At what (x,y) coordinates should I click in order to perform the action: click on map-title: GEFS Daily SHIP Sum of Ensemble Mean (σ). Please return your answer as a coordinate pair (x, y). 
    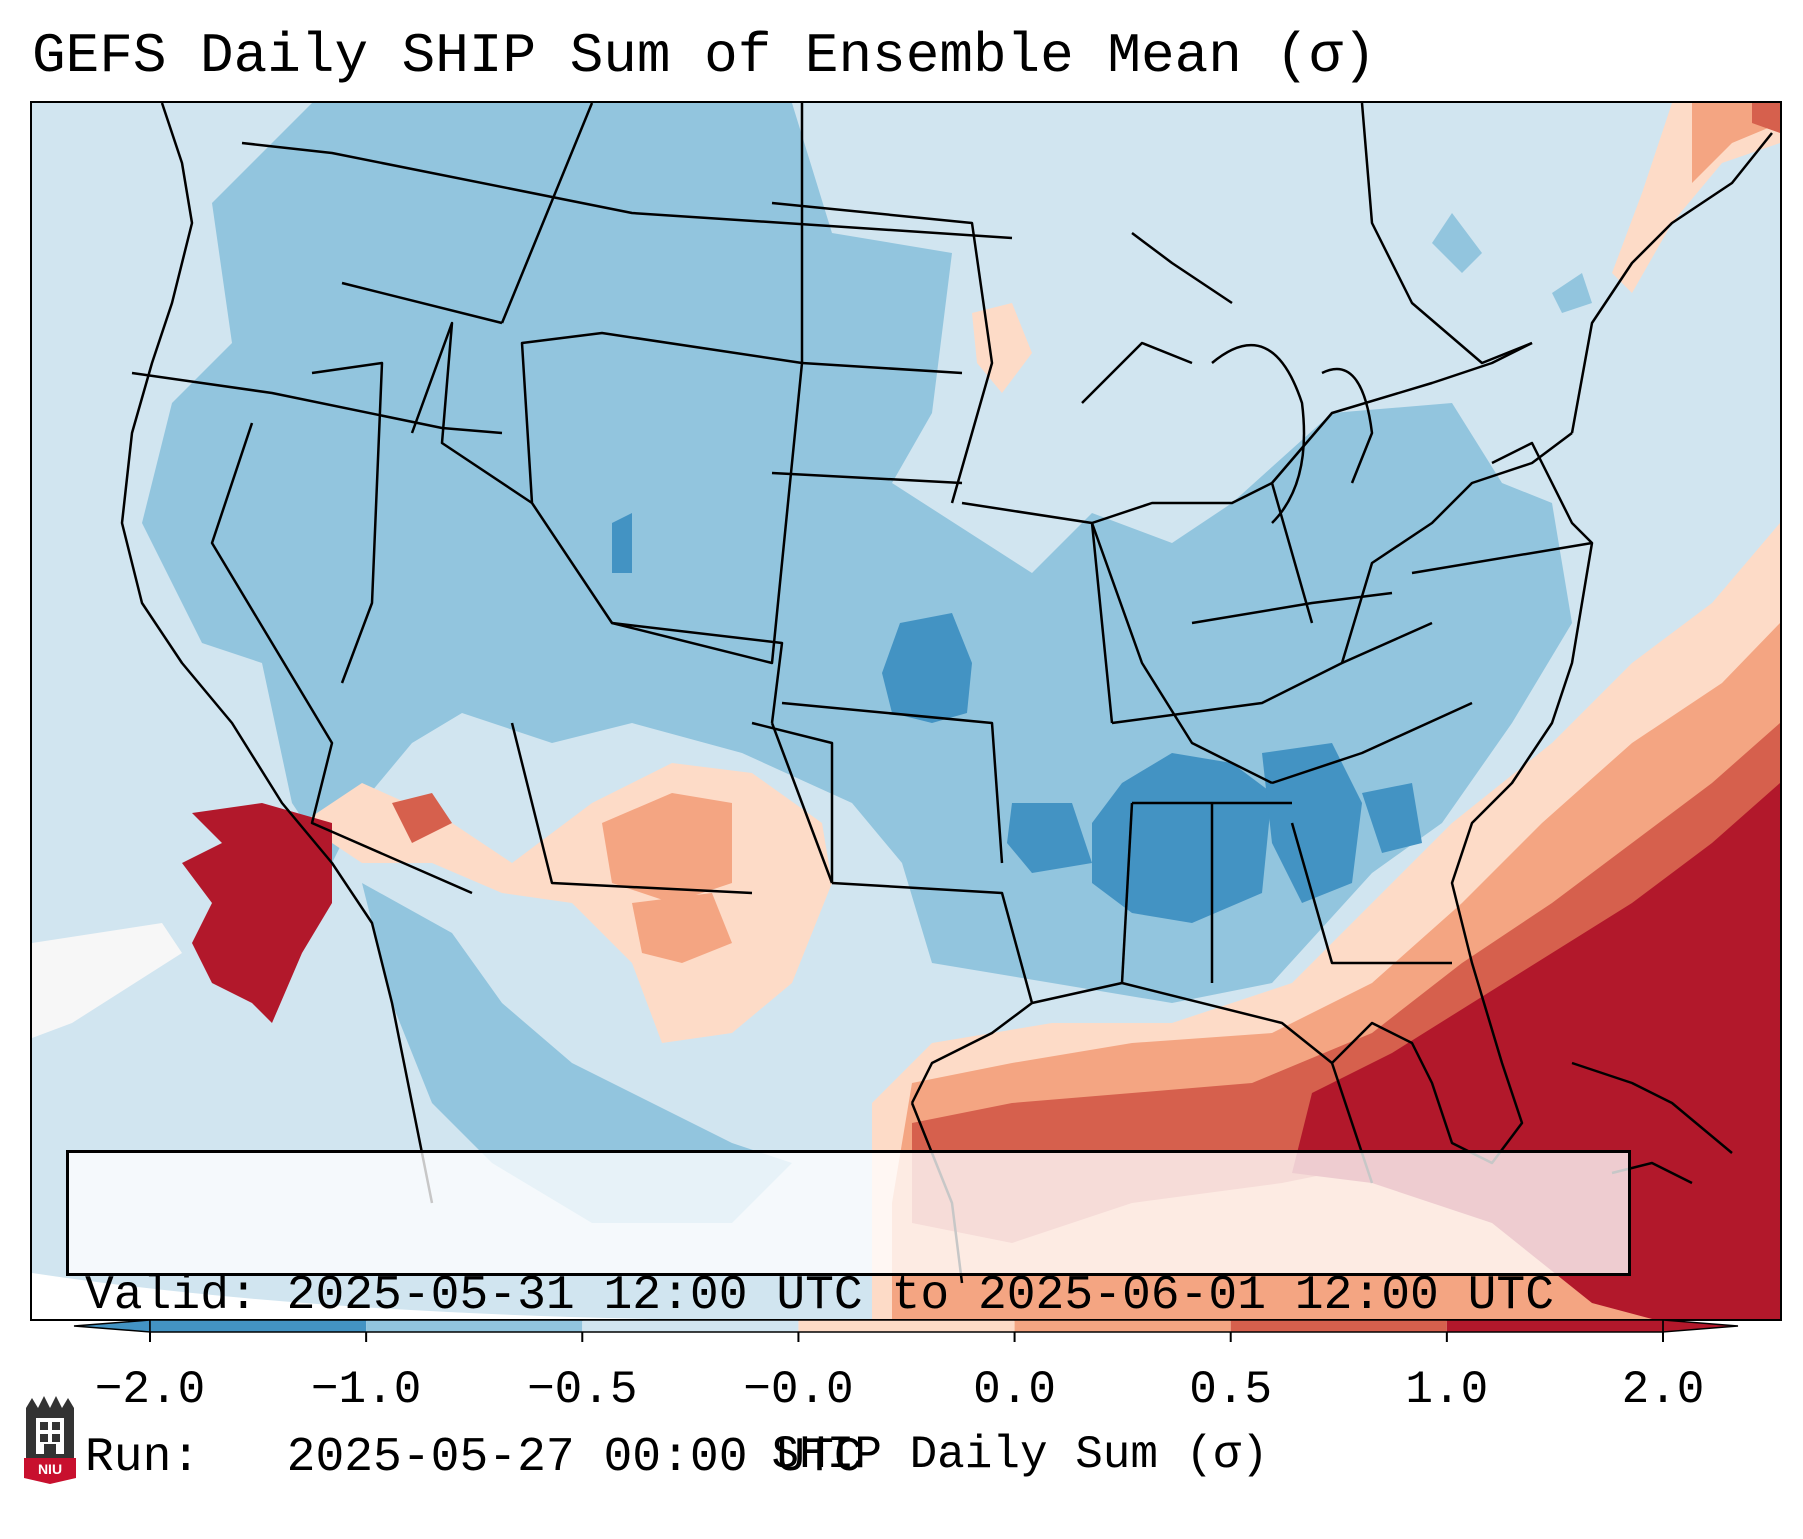
    Looking at the image, I should click on (704, 56).